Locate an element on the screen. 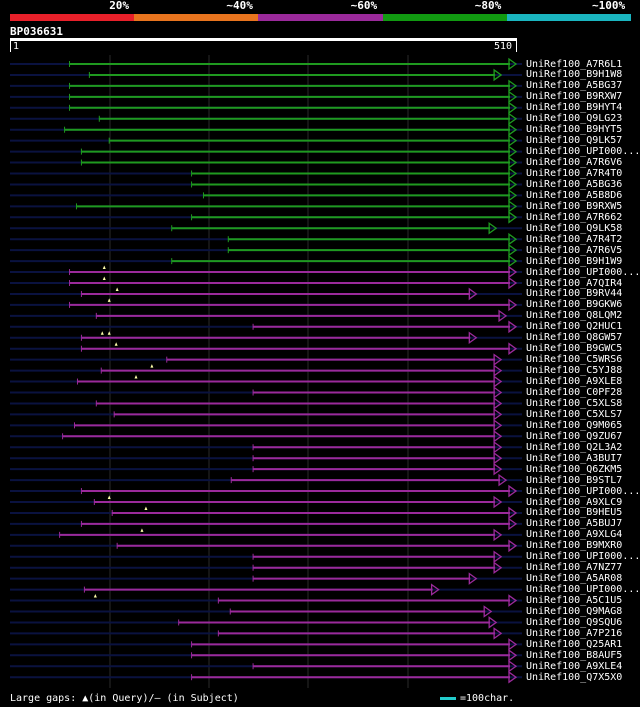 The image size is (640, 707). hit-label: UniRef100_C0PF28 is located at coordinates (574, 392).